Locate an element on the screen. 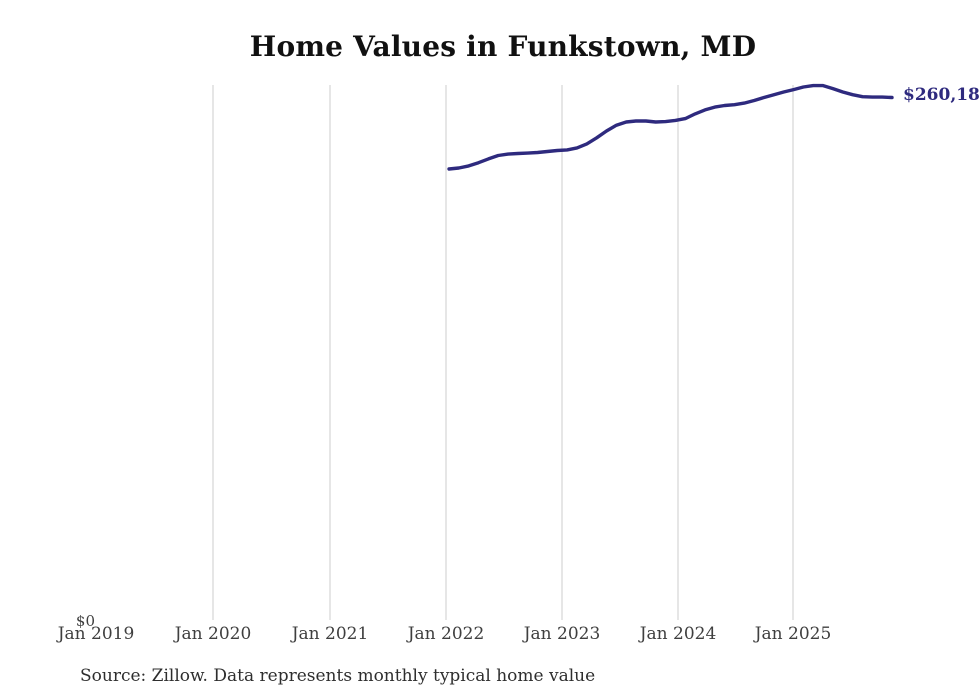  x-axis-label: Jan 2025 is located at coordinates (793, 634).